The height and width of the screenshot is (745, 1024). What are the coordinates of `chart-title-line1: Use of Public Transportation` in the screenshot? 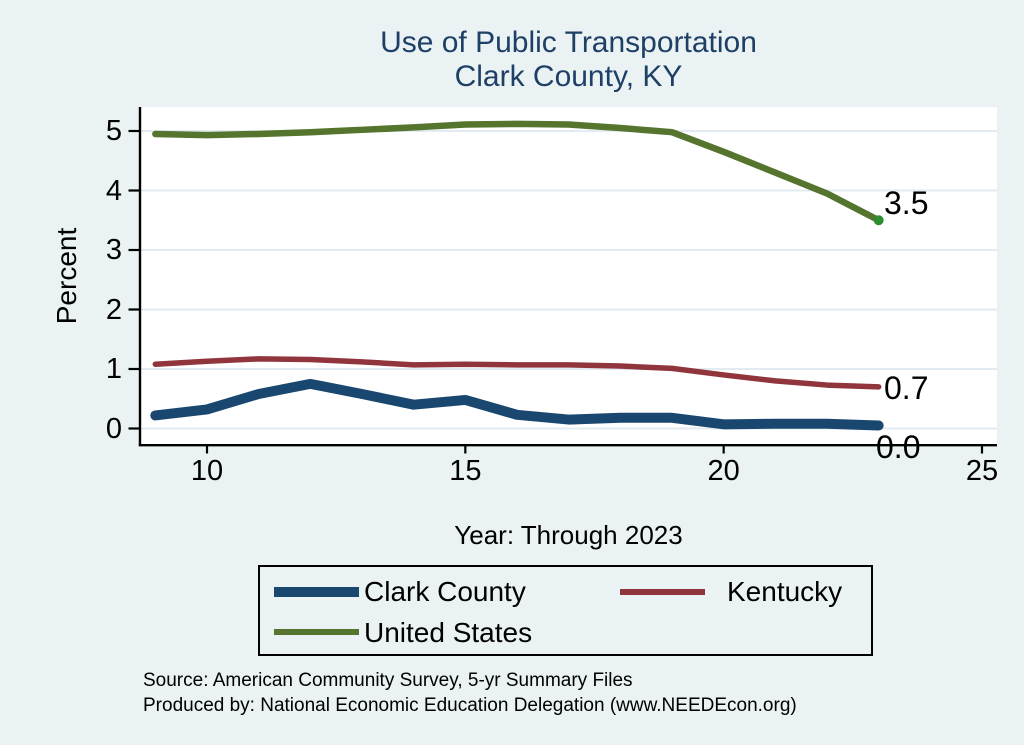 It's located at (568, 42).